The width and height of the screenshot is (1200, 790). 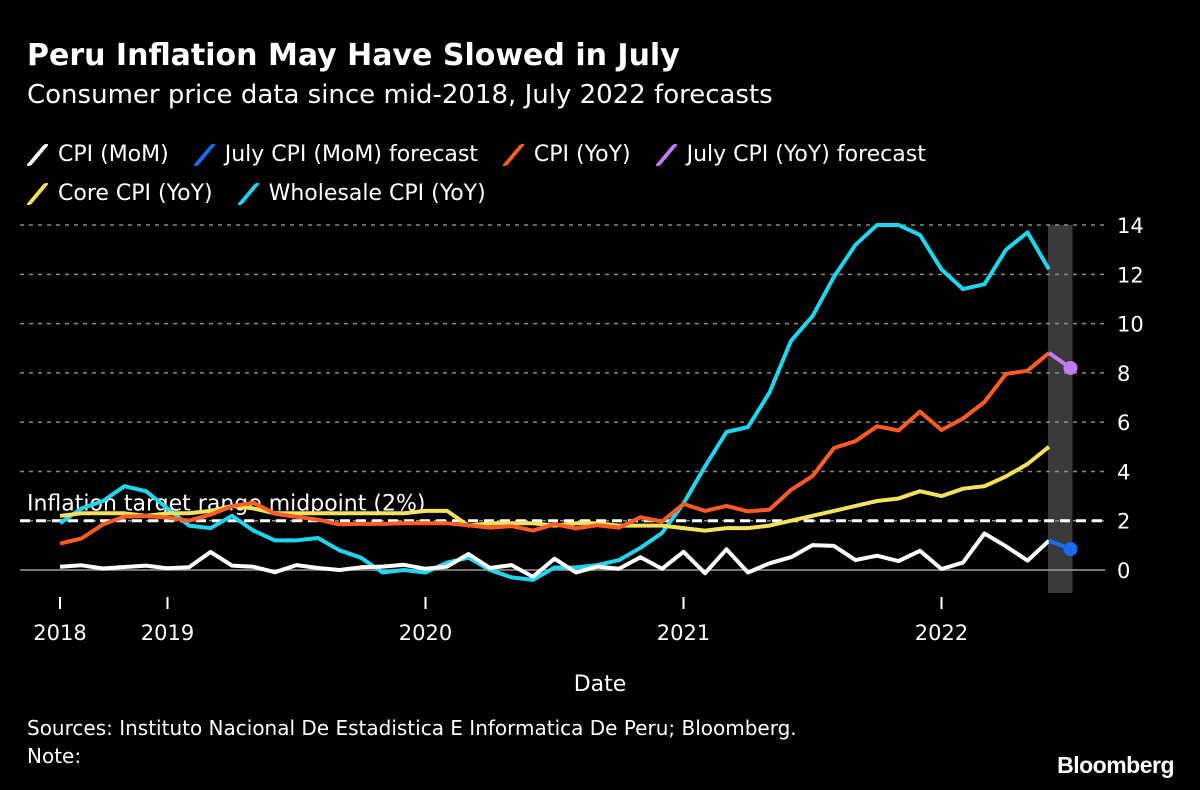 I want to click on series-cpi-mom, so click(x=555, y=555).